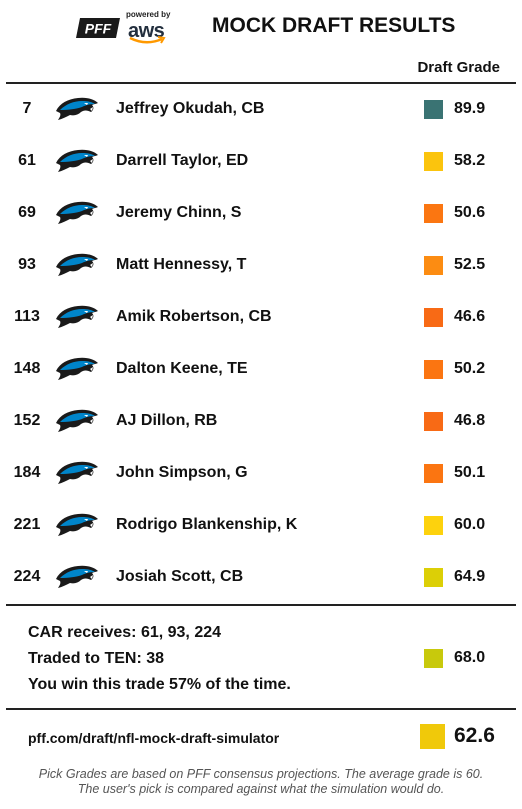  What do you see at coordinates (147, 40) in the screenshot?
I see `aws-smile-icon` at bounding box center [147, 40].